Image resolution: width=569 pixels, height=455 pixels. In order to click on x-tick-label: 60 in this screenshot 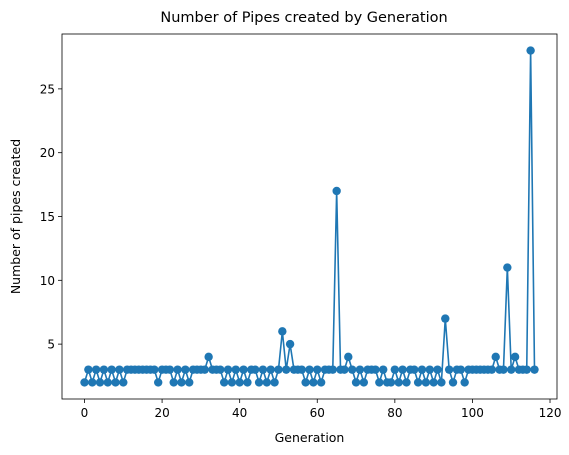, I will do `click(317, 413)`.